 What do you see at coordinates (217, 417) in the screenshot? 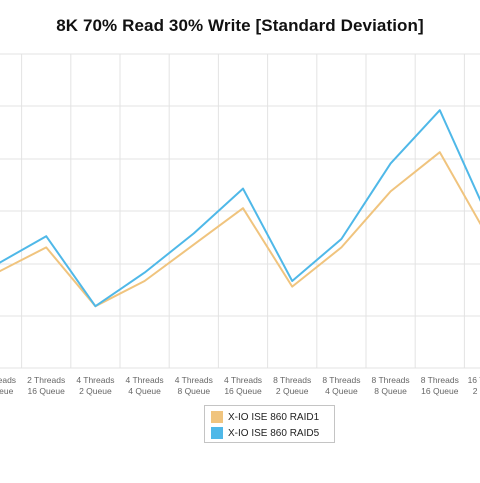
I see `legend-swatch-raid1` at bounding box center [217, 417].